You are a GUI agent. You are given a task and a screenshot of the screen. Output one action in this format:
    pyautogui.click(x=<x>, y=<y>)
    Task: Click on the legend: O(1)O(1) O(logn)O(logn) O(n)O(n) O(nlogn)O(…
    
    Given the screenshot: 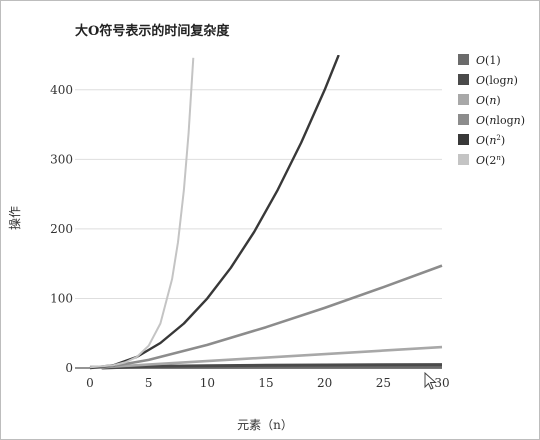 What is the action you would take?
    pyautogui.click(x=491, y=110)
    